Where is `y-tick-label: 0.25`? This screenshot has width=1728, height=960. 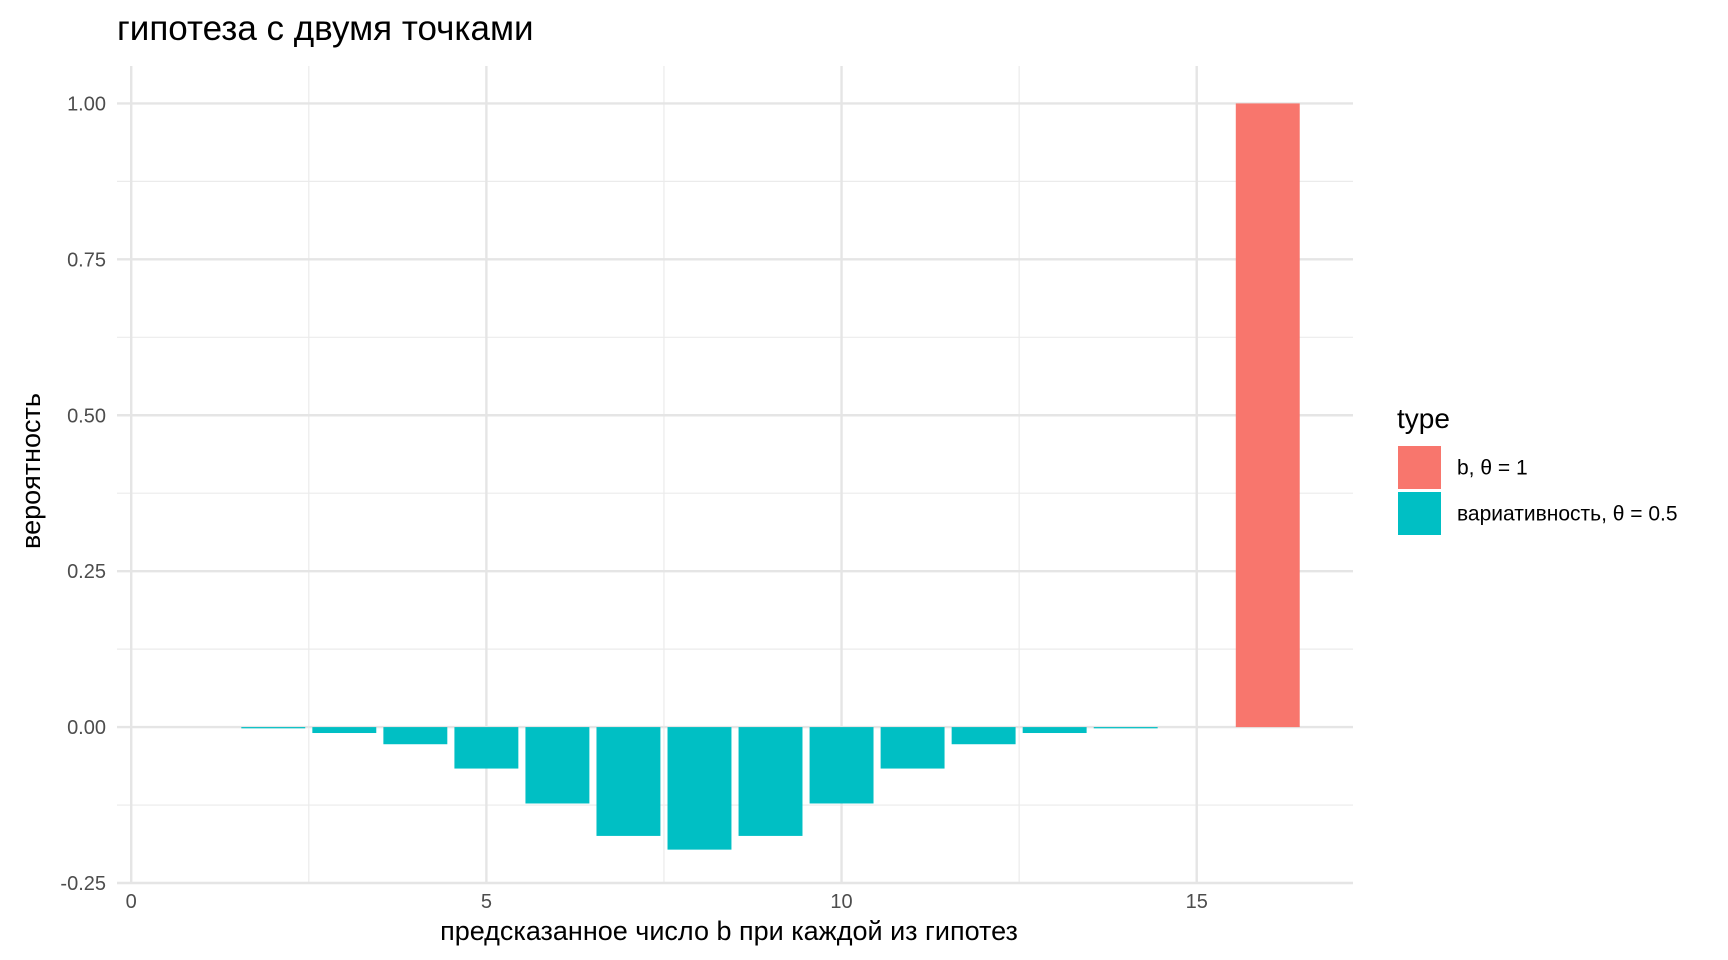 y-tick-label: 0.25 is located at coordinates (86, 572).